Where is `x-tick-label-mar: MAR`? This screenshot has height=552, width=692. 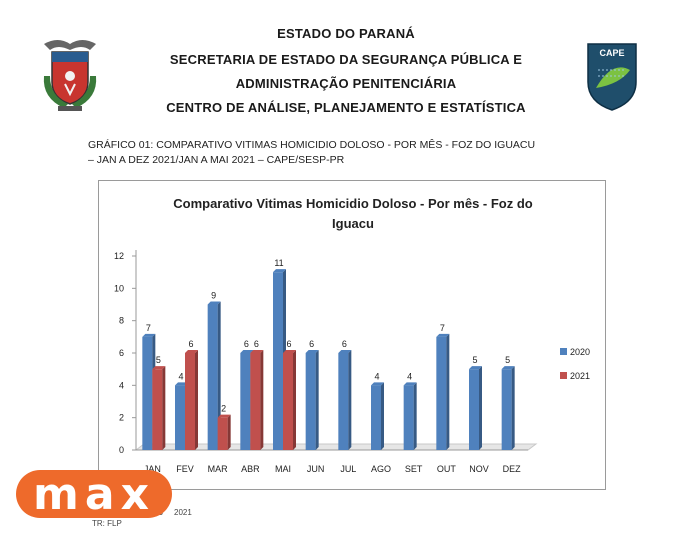
x-tick-label-mar: MAR is located at coordinates (218, 469).